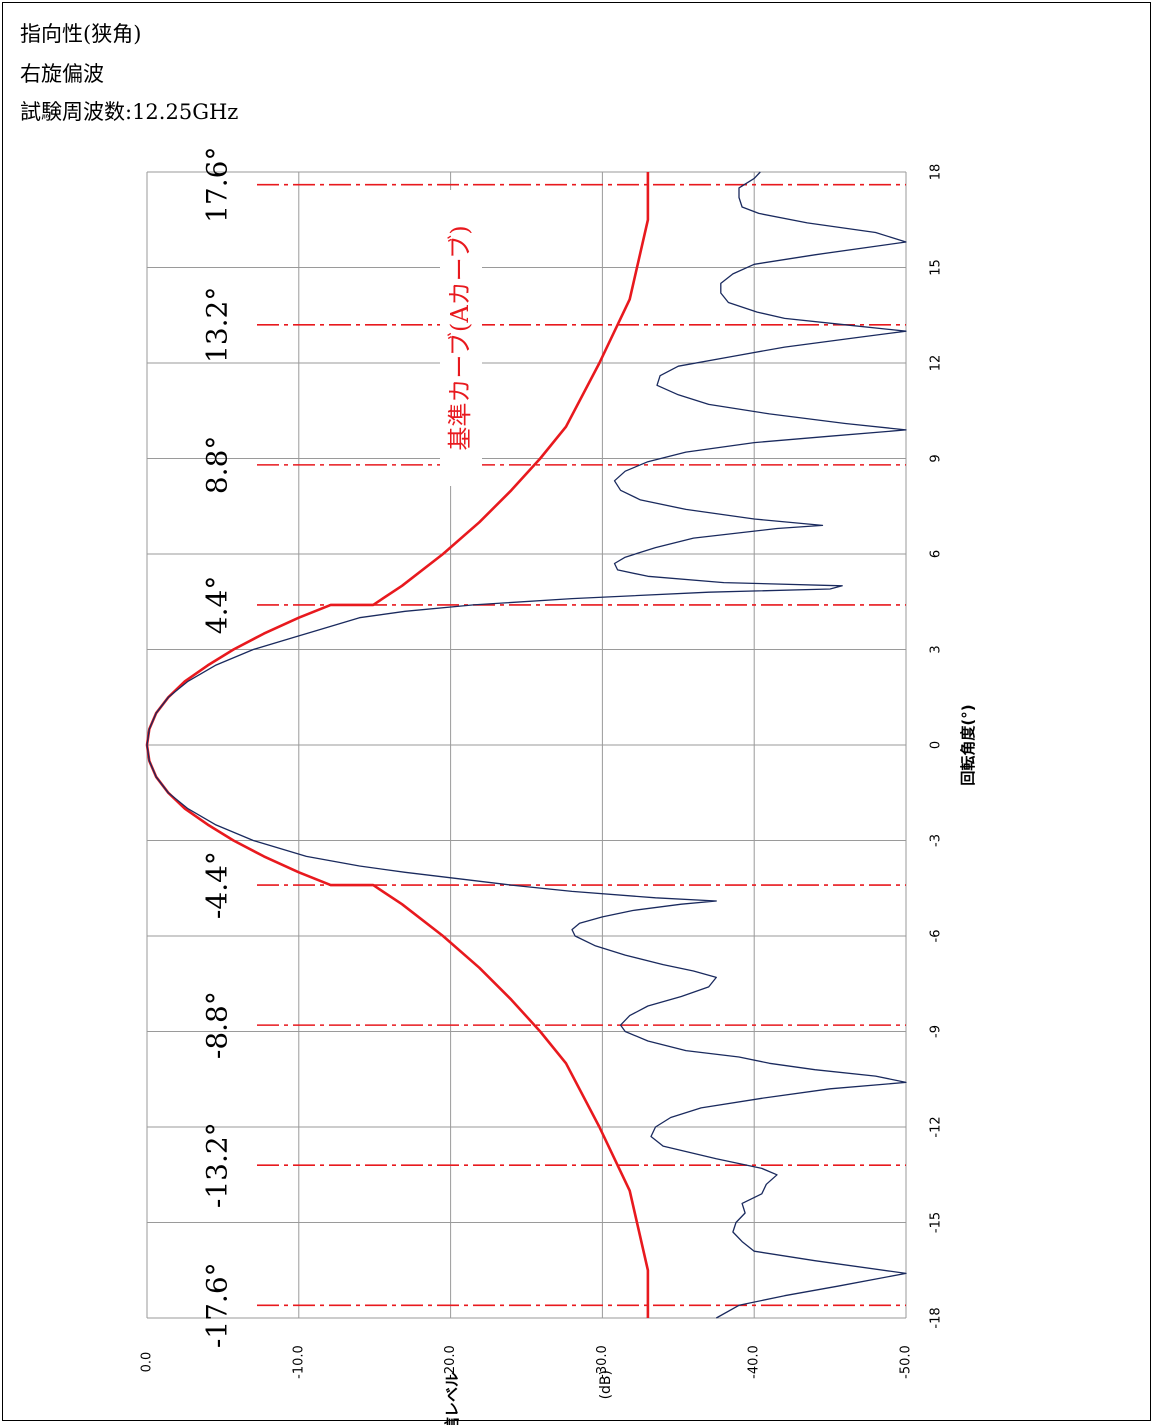  I want to click on angle-tick-label-1: -15, so click(936, 1222).